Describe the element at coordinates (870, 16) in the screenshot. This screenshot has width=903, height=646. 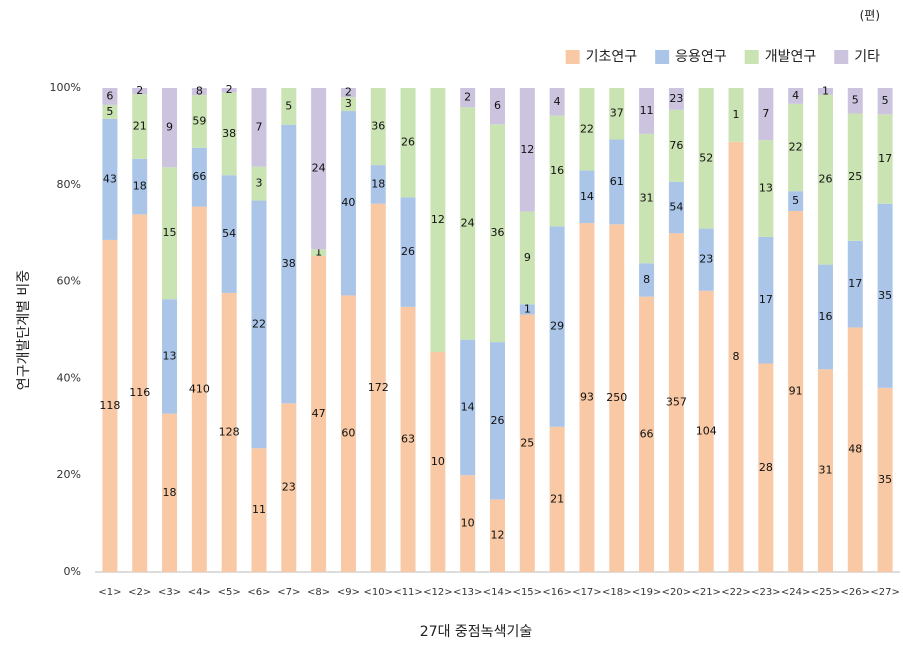
I see `unit-label: (편)` at that location.